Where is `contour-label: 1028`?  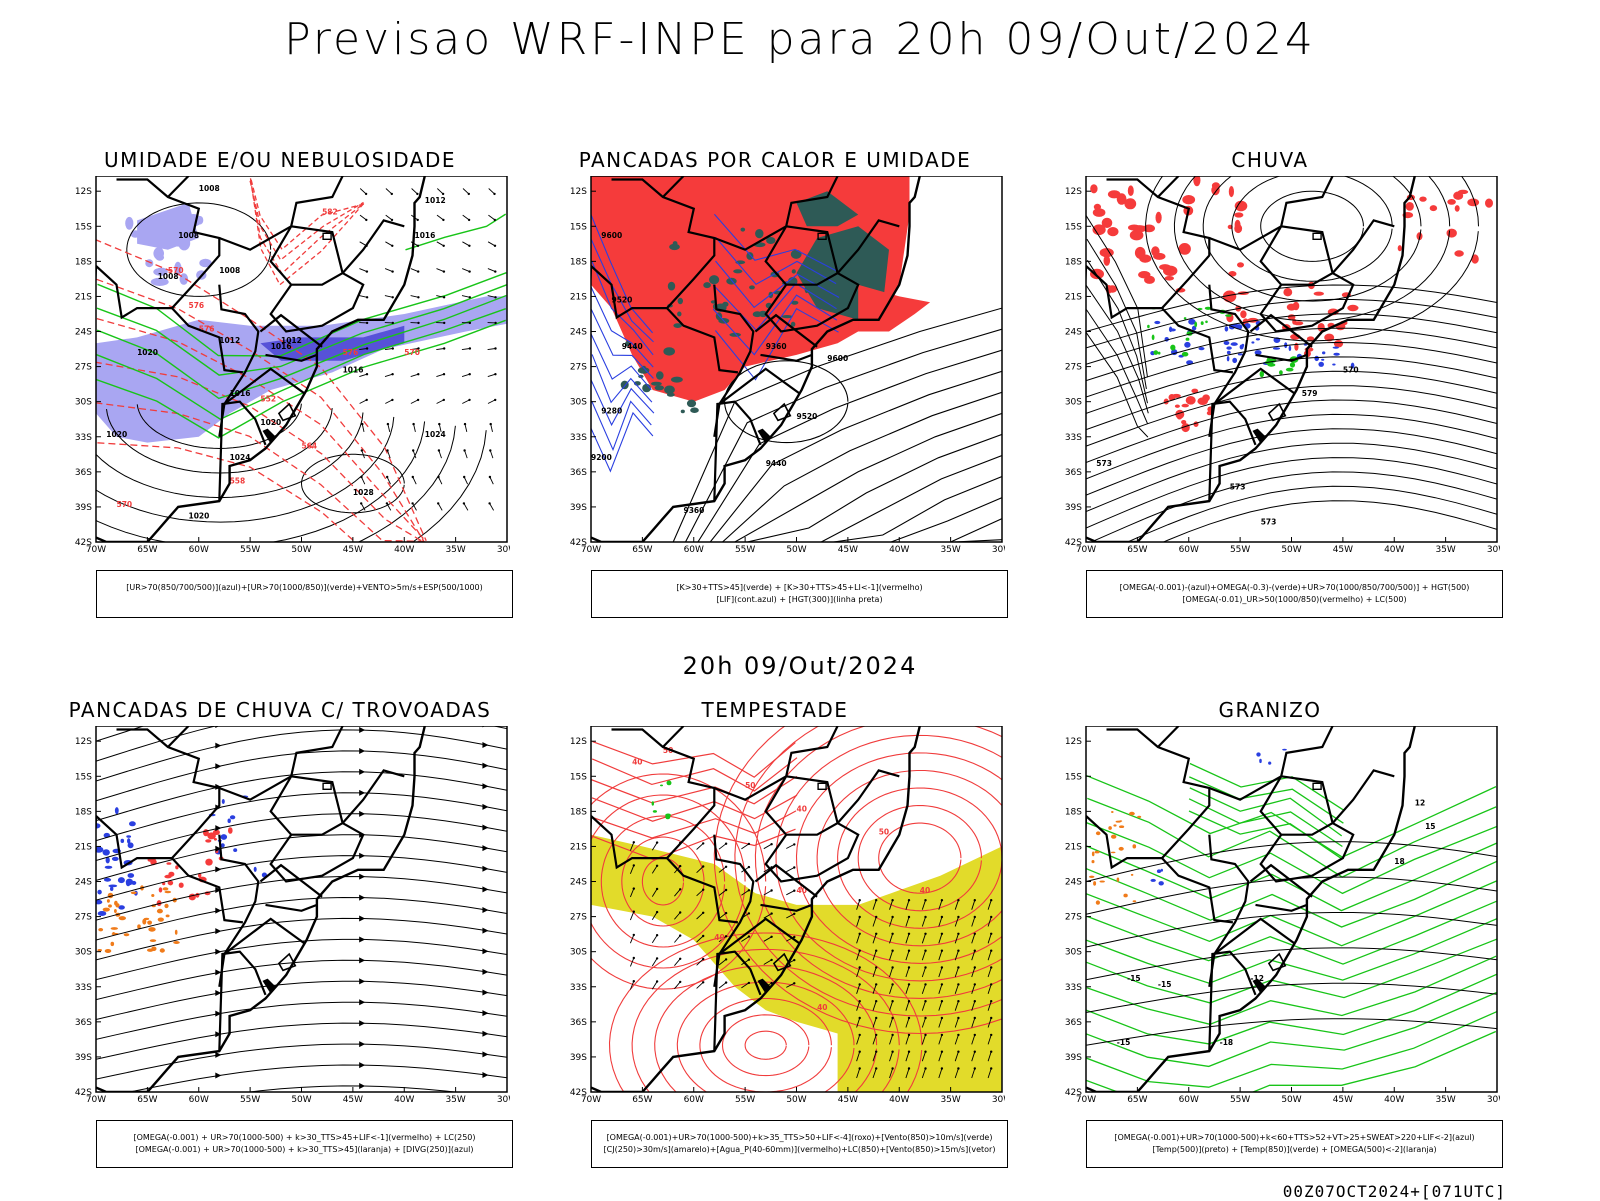 contour-label: 1028 is located at coordinates (363, 492).